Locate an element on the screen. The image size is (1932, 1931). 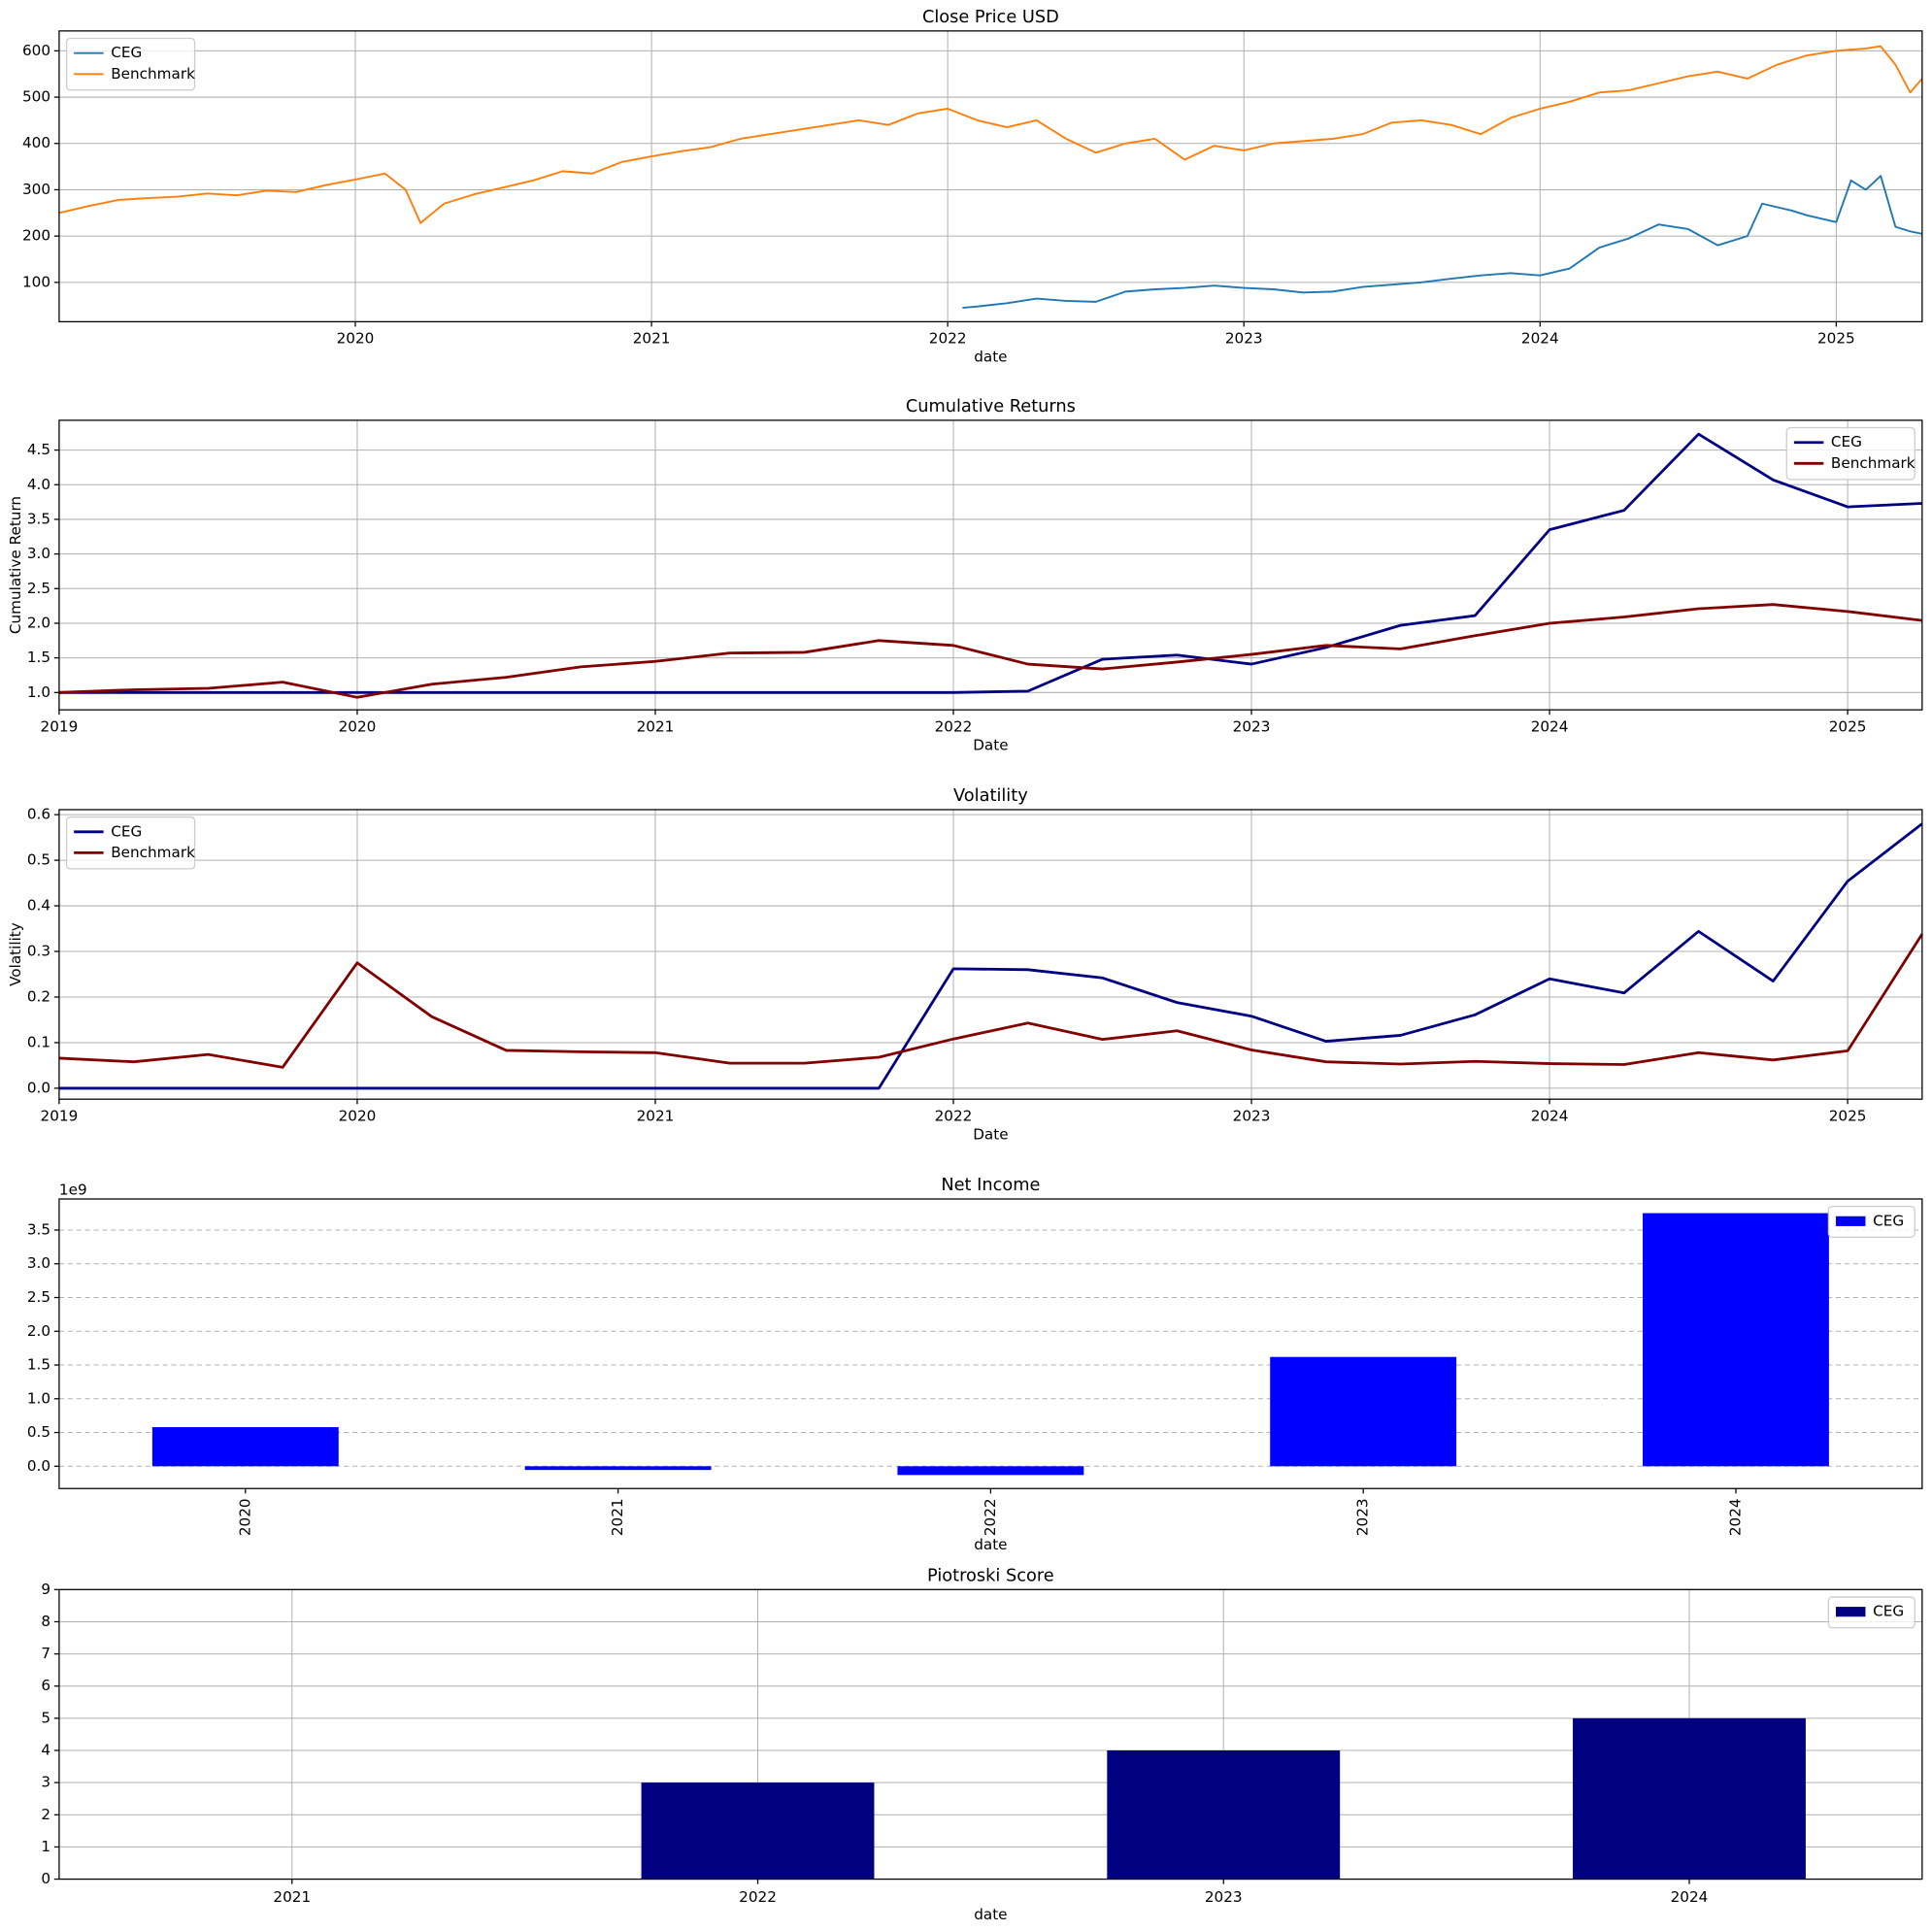
y-tick-label: 0.6 is located at coordinates (38, 815).